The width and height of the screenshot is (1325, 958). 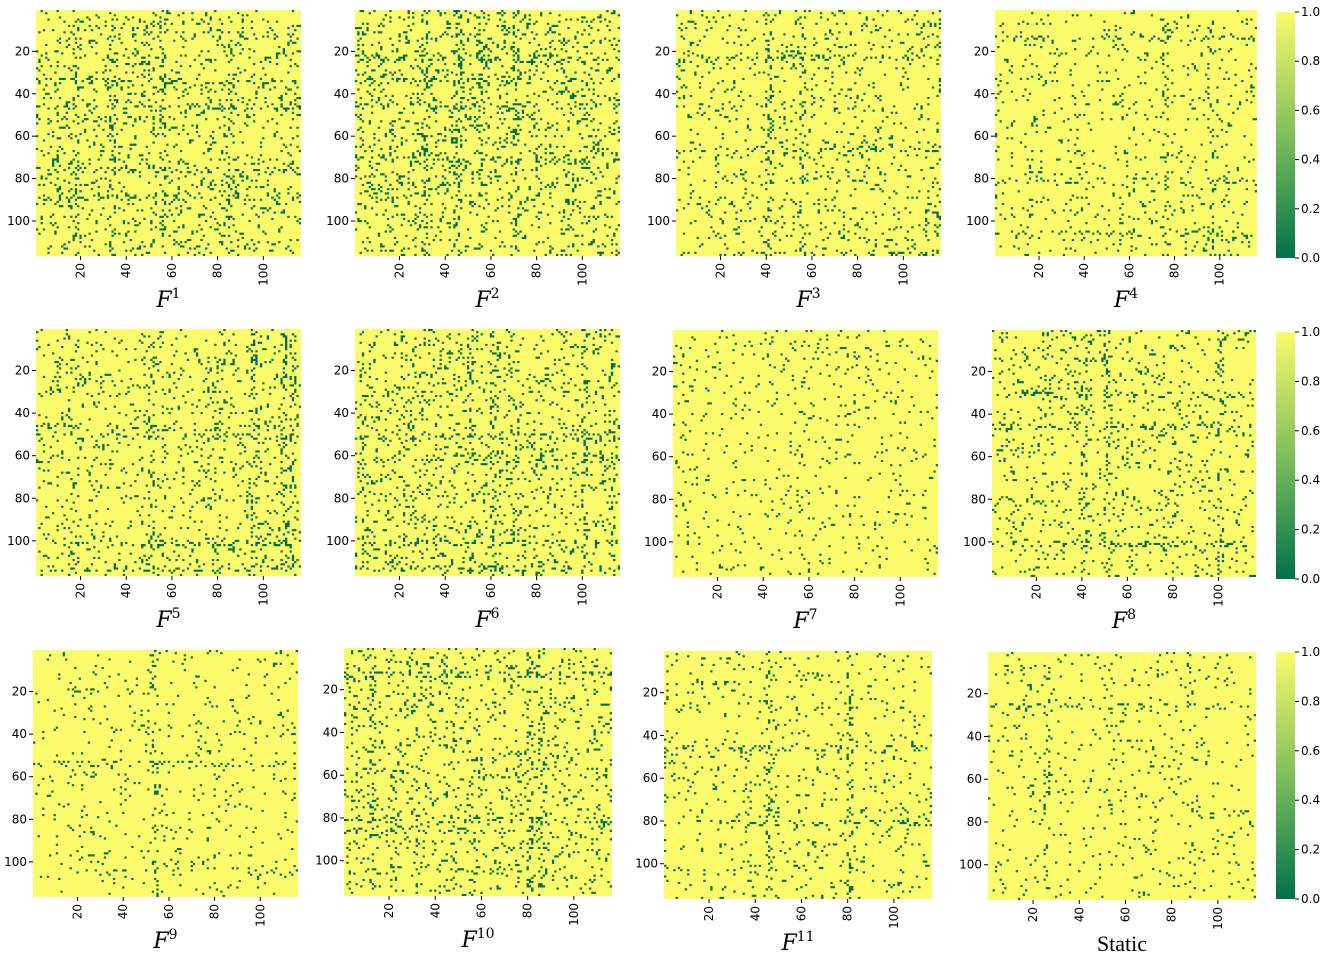 What do you see at coordinates (783, 803) in the screenshot?
I see `heatmap-panel: 20 20 40 40 60 60 80 80 100 100 F11` at bounding box center [783, 803].